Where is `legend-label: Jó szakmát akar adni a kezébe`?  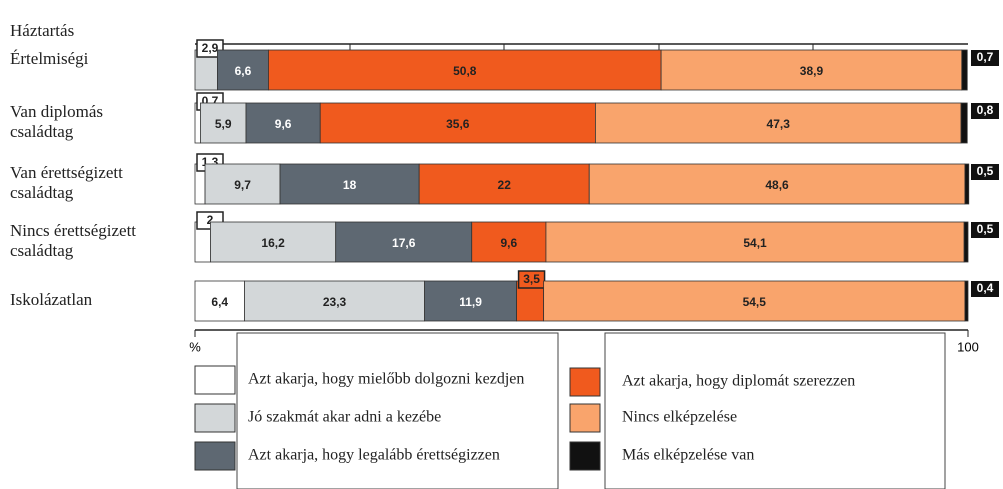 legend-label: Jó szakmát akar adni a kezébe is located at coordinates (344, 417).